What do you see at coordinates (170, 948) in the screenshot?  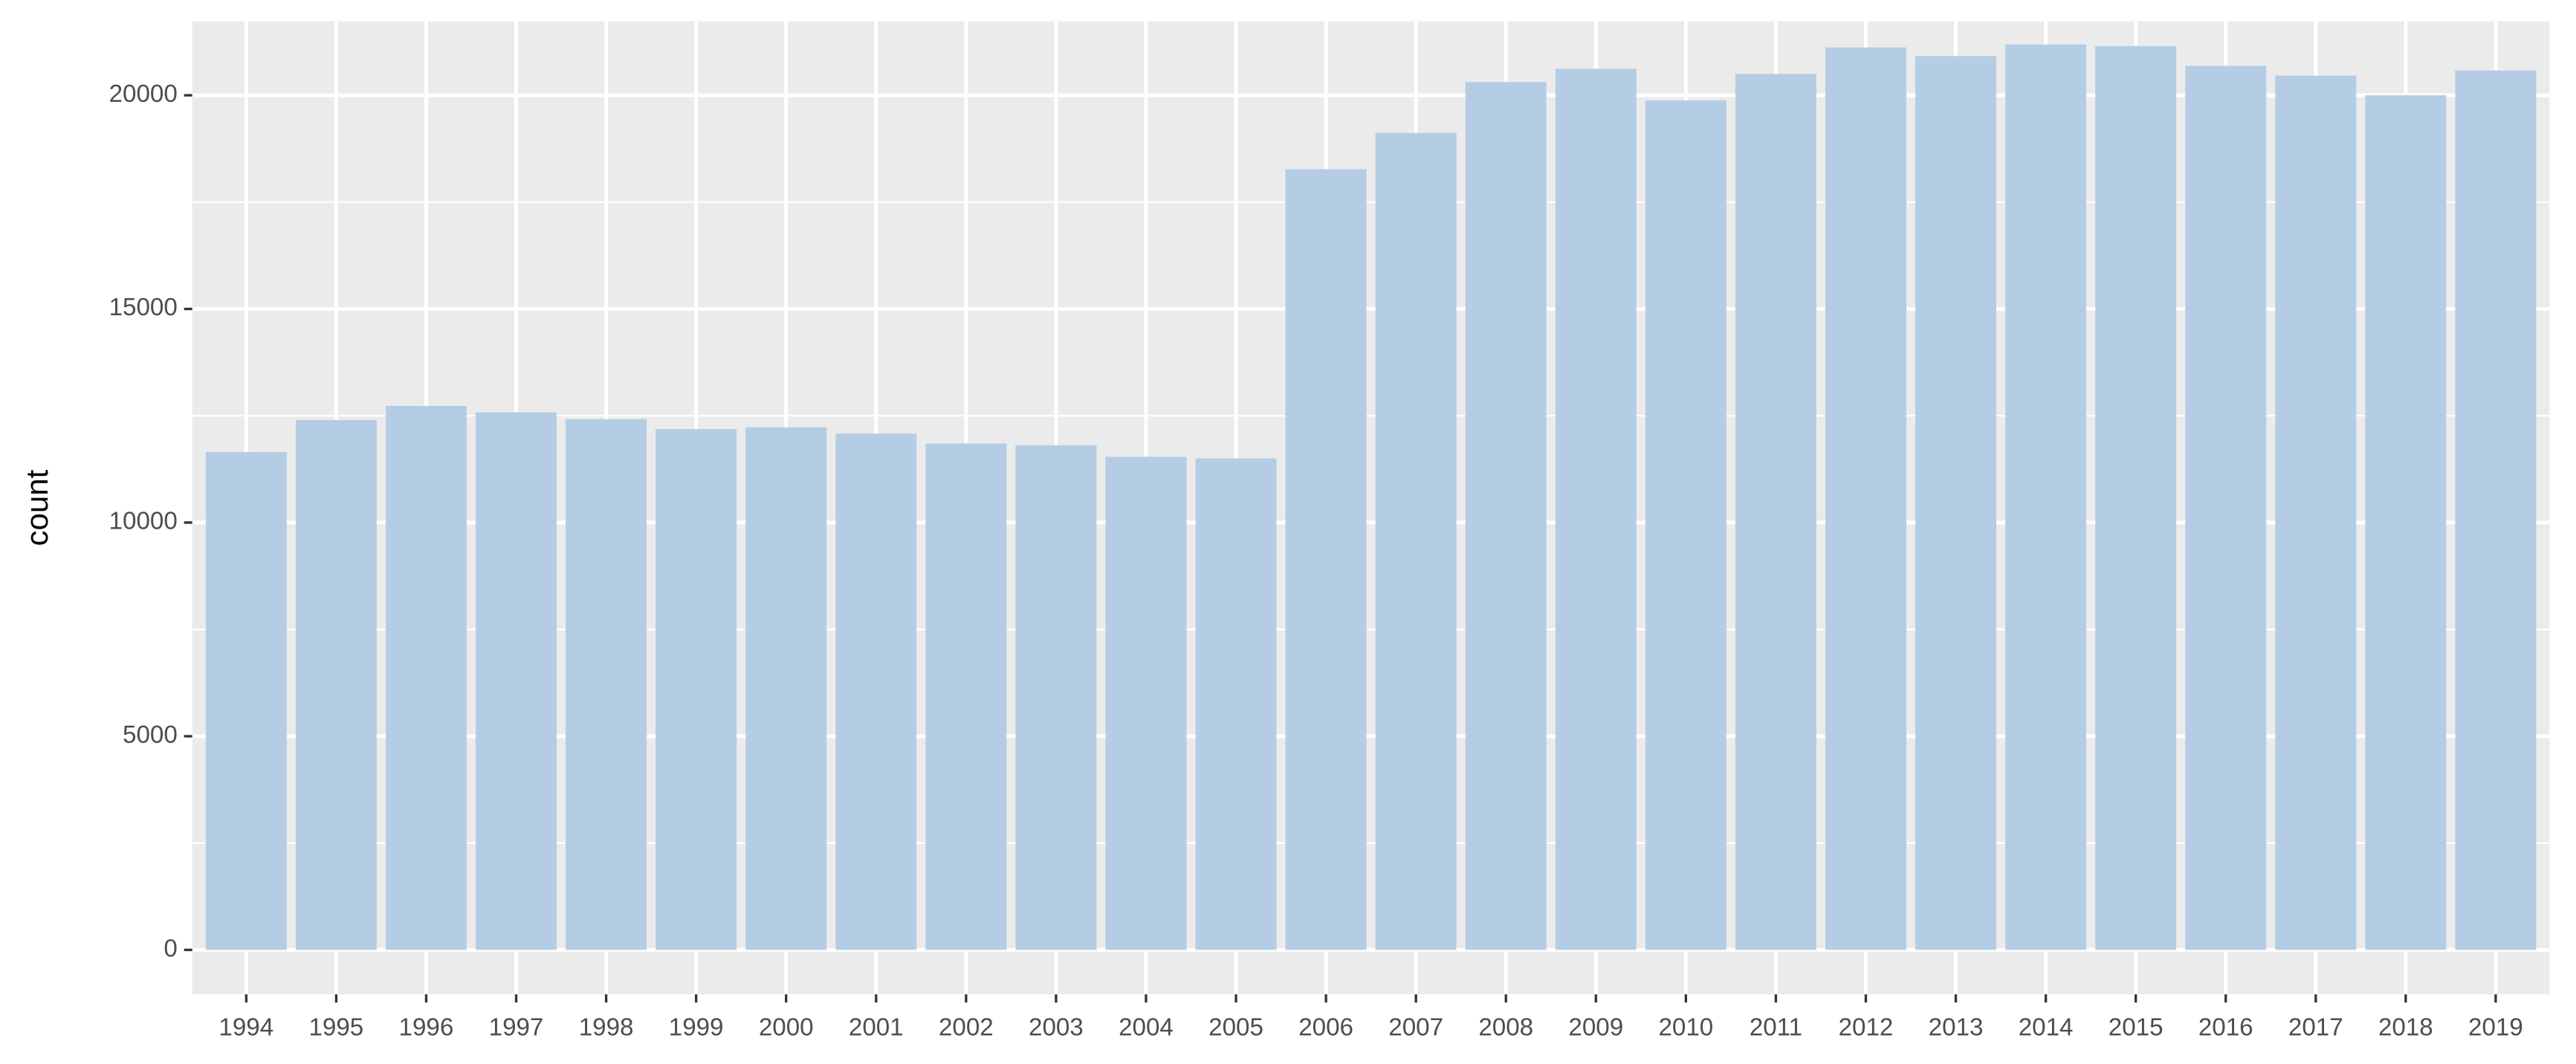 I see `y-tick-label: 0` at bounding box center [170, 948].